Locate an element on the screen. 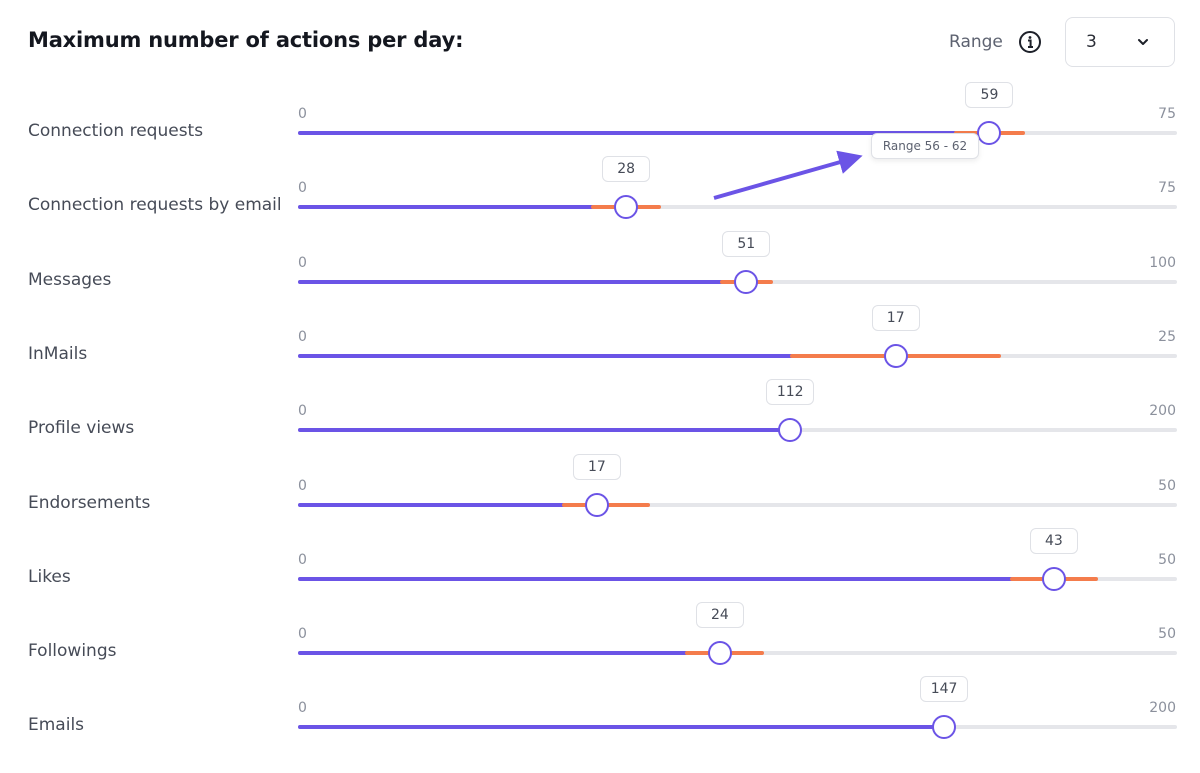 The width and height of the screenshot is (1200, 773). range-slider: 0 200 147 is located at coordinates (737, 710).